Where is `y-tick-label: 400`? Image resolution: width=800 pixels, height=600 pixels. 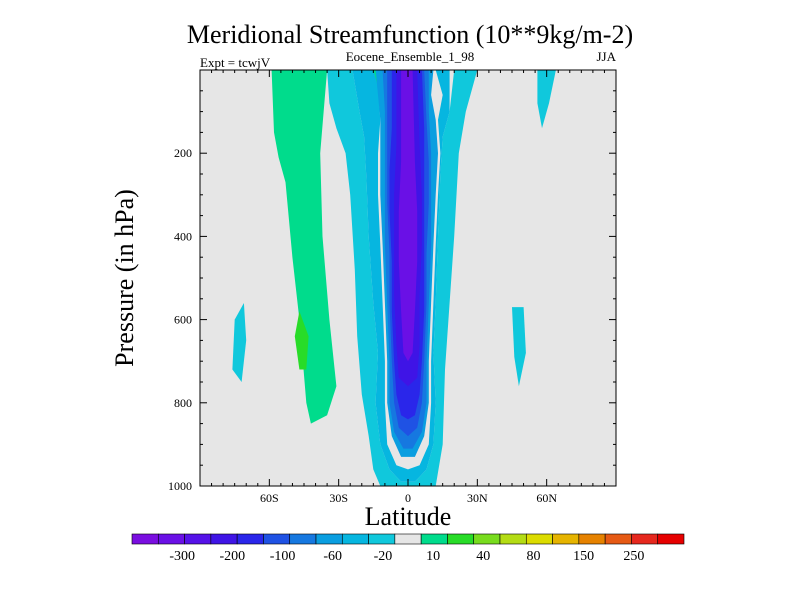 y-tick-label: 400 is located at coordinates (183, 236).